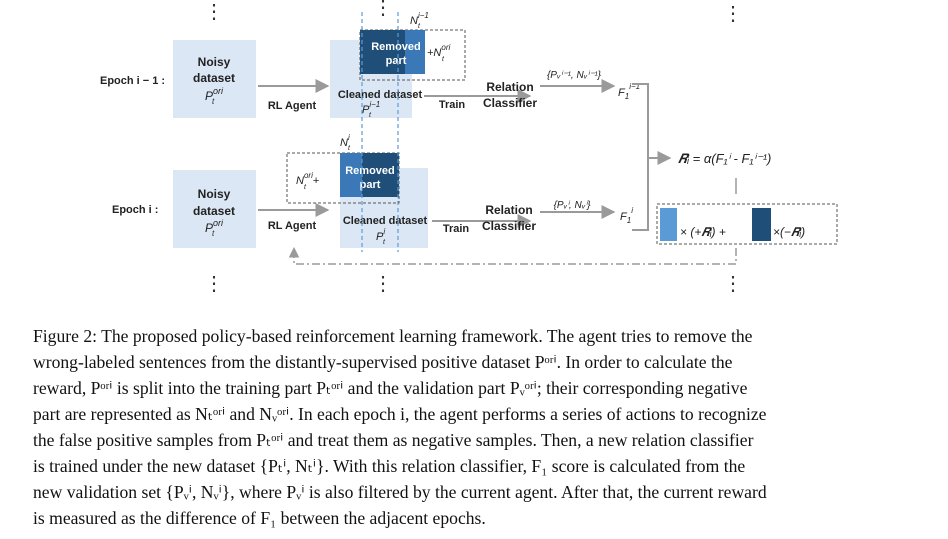  Describe the element at coordinates (380, 235) in the screenshot. I see `p-cur-label: Pi` at that location.